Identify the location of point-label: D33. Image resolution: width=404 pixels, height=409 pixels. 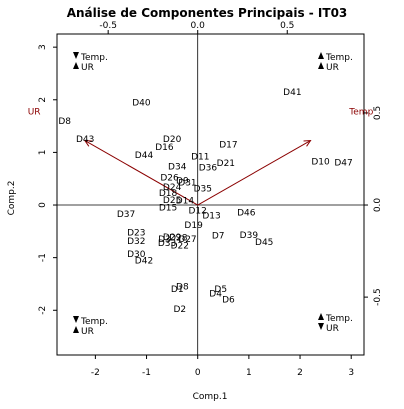
(167, 244).